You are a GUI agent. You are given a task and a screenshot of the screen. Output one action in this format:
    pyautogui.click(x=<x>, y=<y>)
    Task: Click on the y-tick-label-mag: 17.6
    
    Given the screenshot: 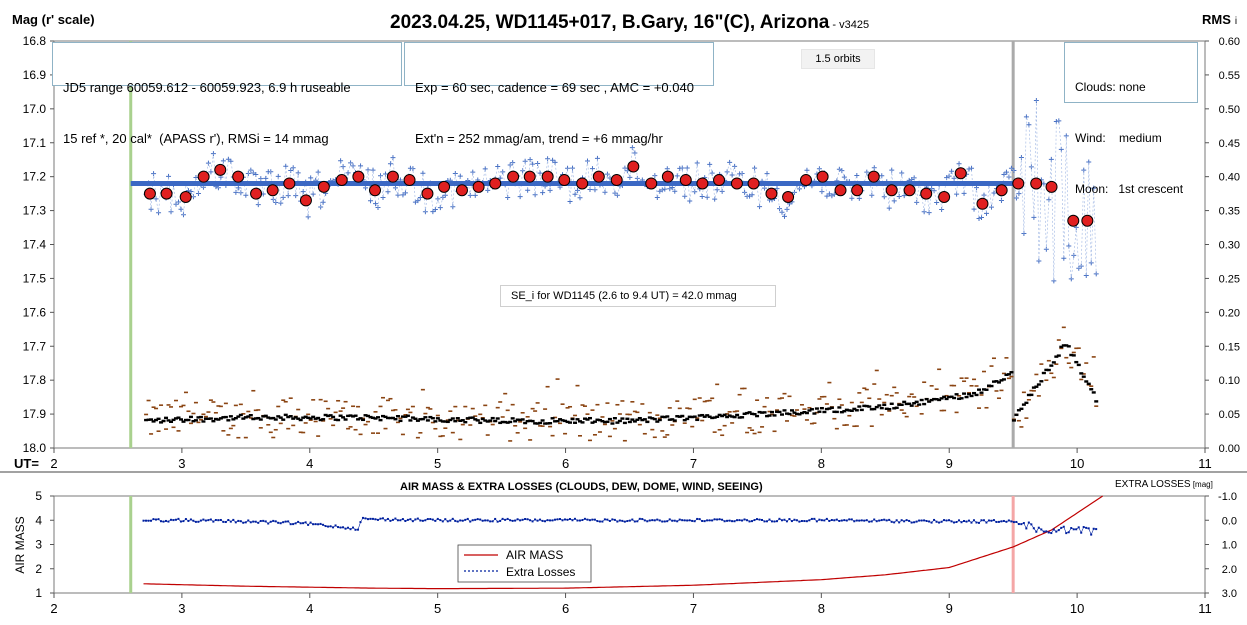 What is the action you would take?
    pyautogui.click(x=35, y=312)
    